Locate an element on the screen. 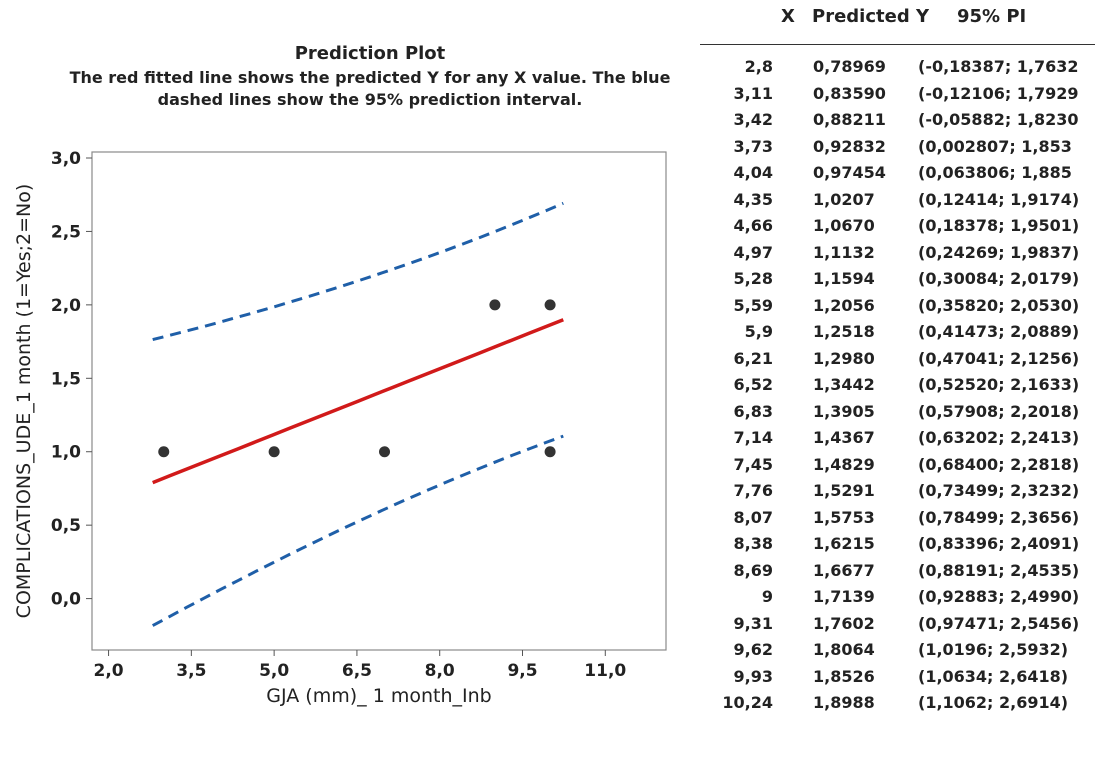 This screenshot has width=1095, height=758. header-predicted-y: Predicted Y is located at coordinates (870, 16).